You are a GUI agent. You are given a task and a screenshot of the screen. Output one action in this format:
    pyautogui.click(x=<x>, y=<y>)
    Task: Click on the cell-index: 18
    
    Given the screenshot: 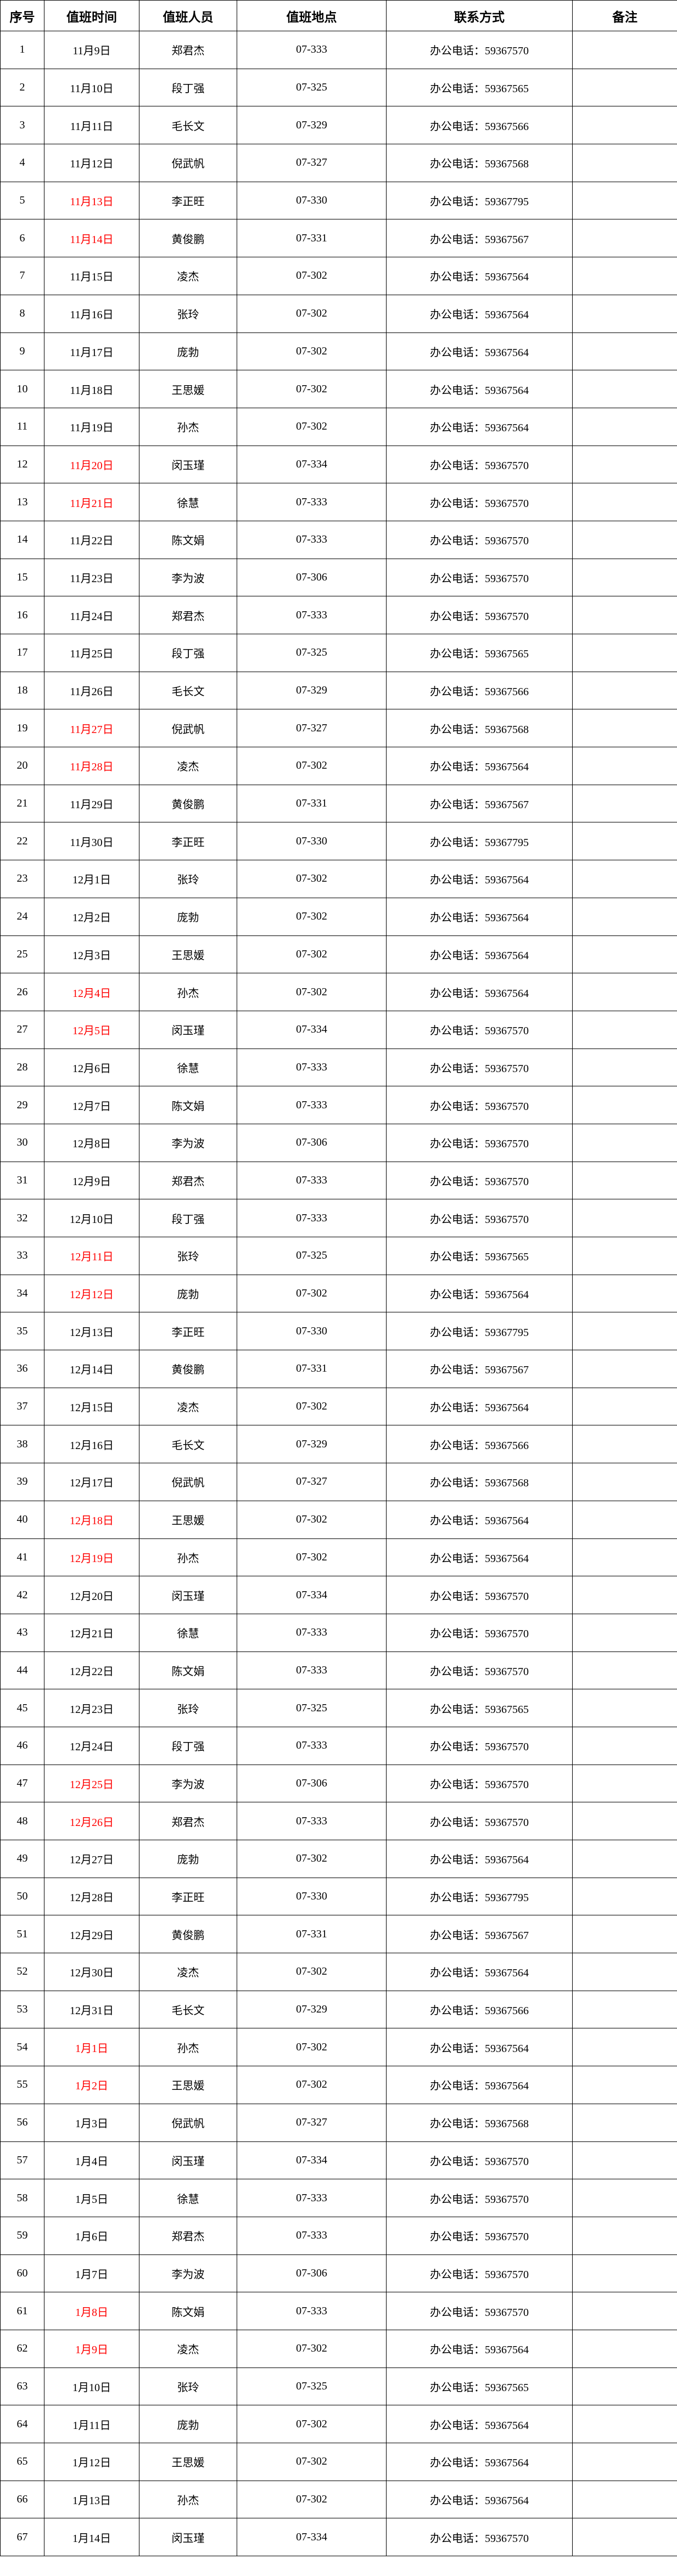 What is the action you would take?
    pyautogui.click(x=22, y=690)
    